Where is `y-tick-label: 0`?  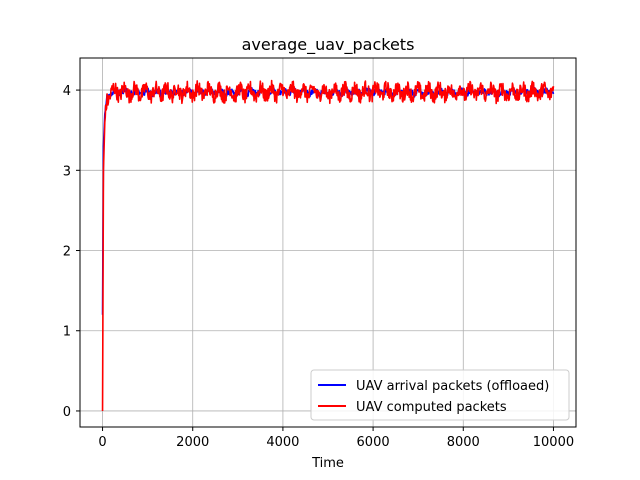 y-tick-label: 0 is located at coordinates (67, 412).